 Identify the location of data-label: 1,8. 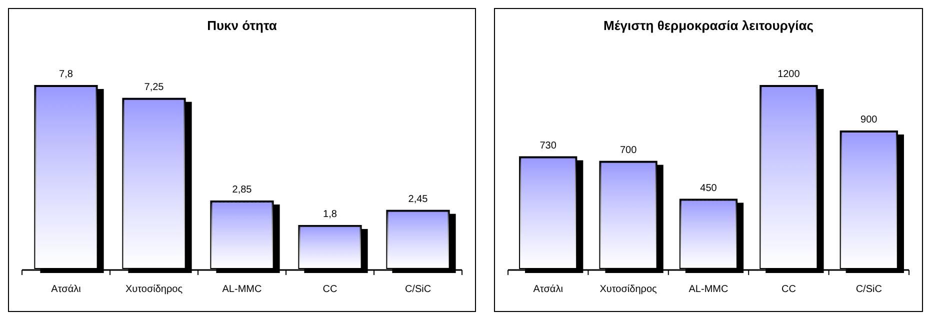
(330, 214).